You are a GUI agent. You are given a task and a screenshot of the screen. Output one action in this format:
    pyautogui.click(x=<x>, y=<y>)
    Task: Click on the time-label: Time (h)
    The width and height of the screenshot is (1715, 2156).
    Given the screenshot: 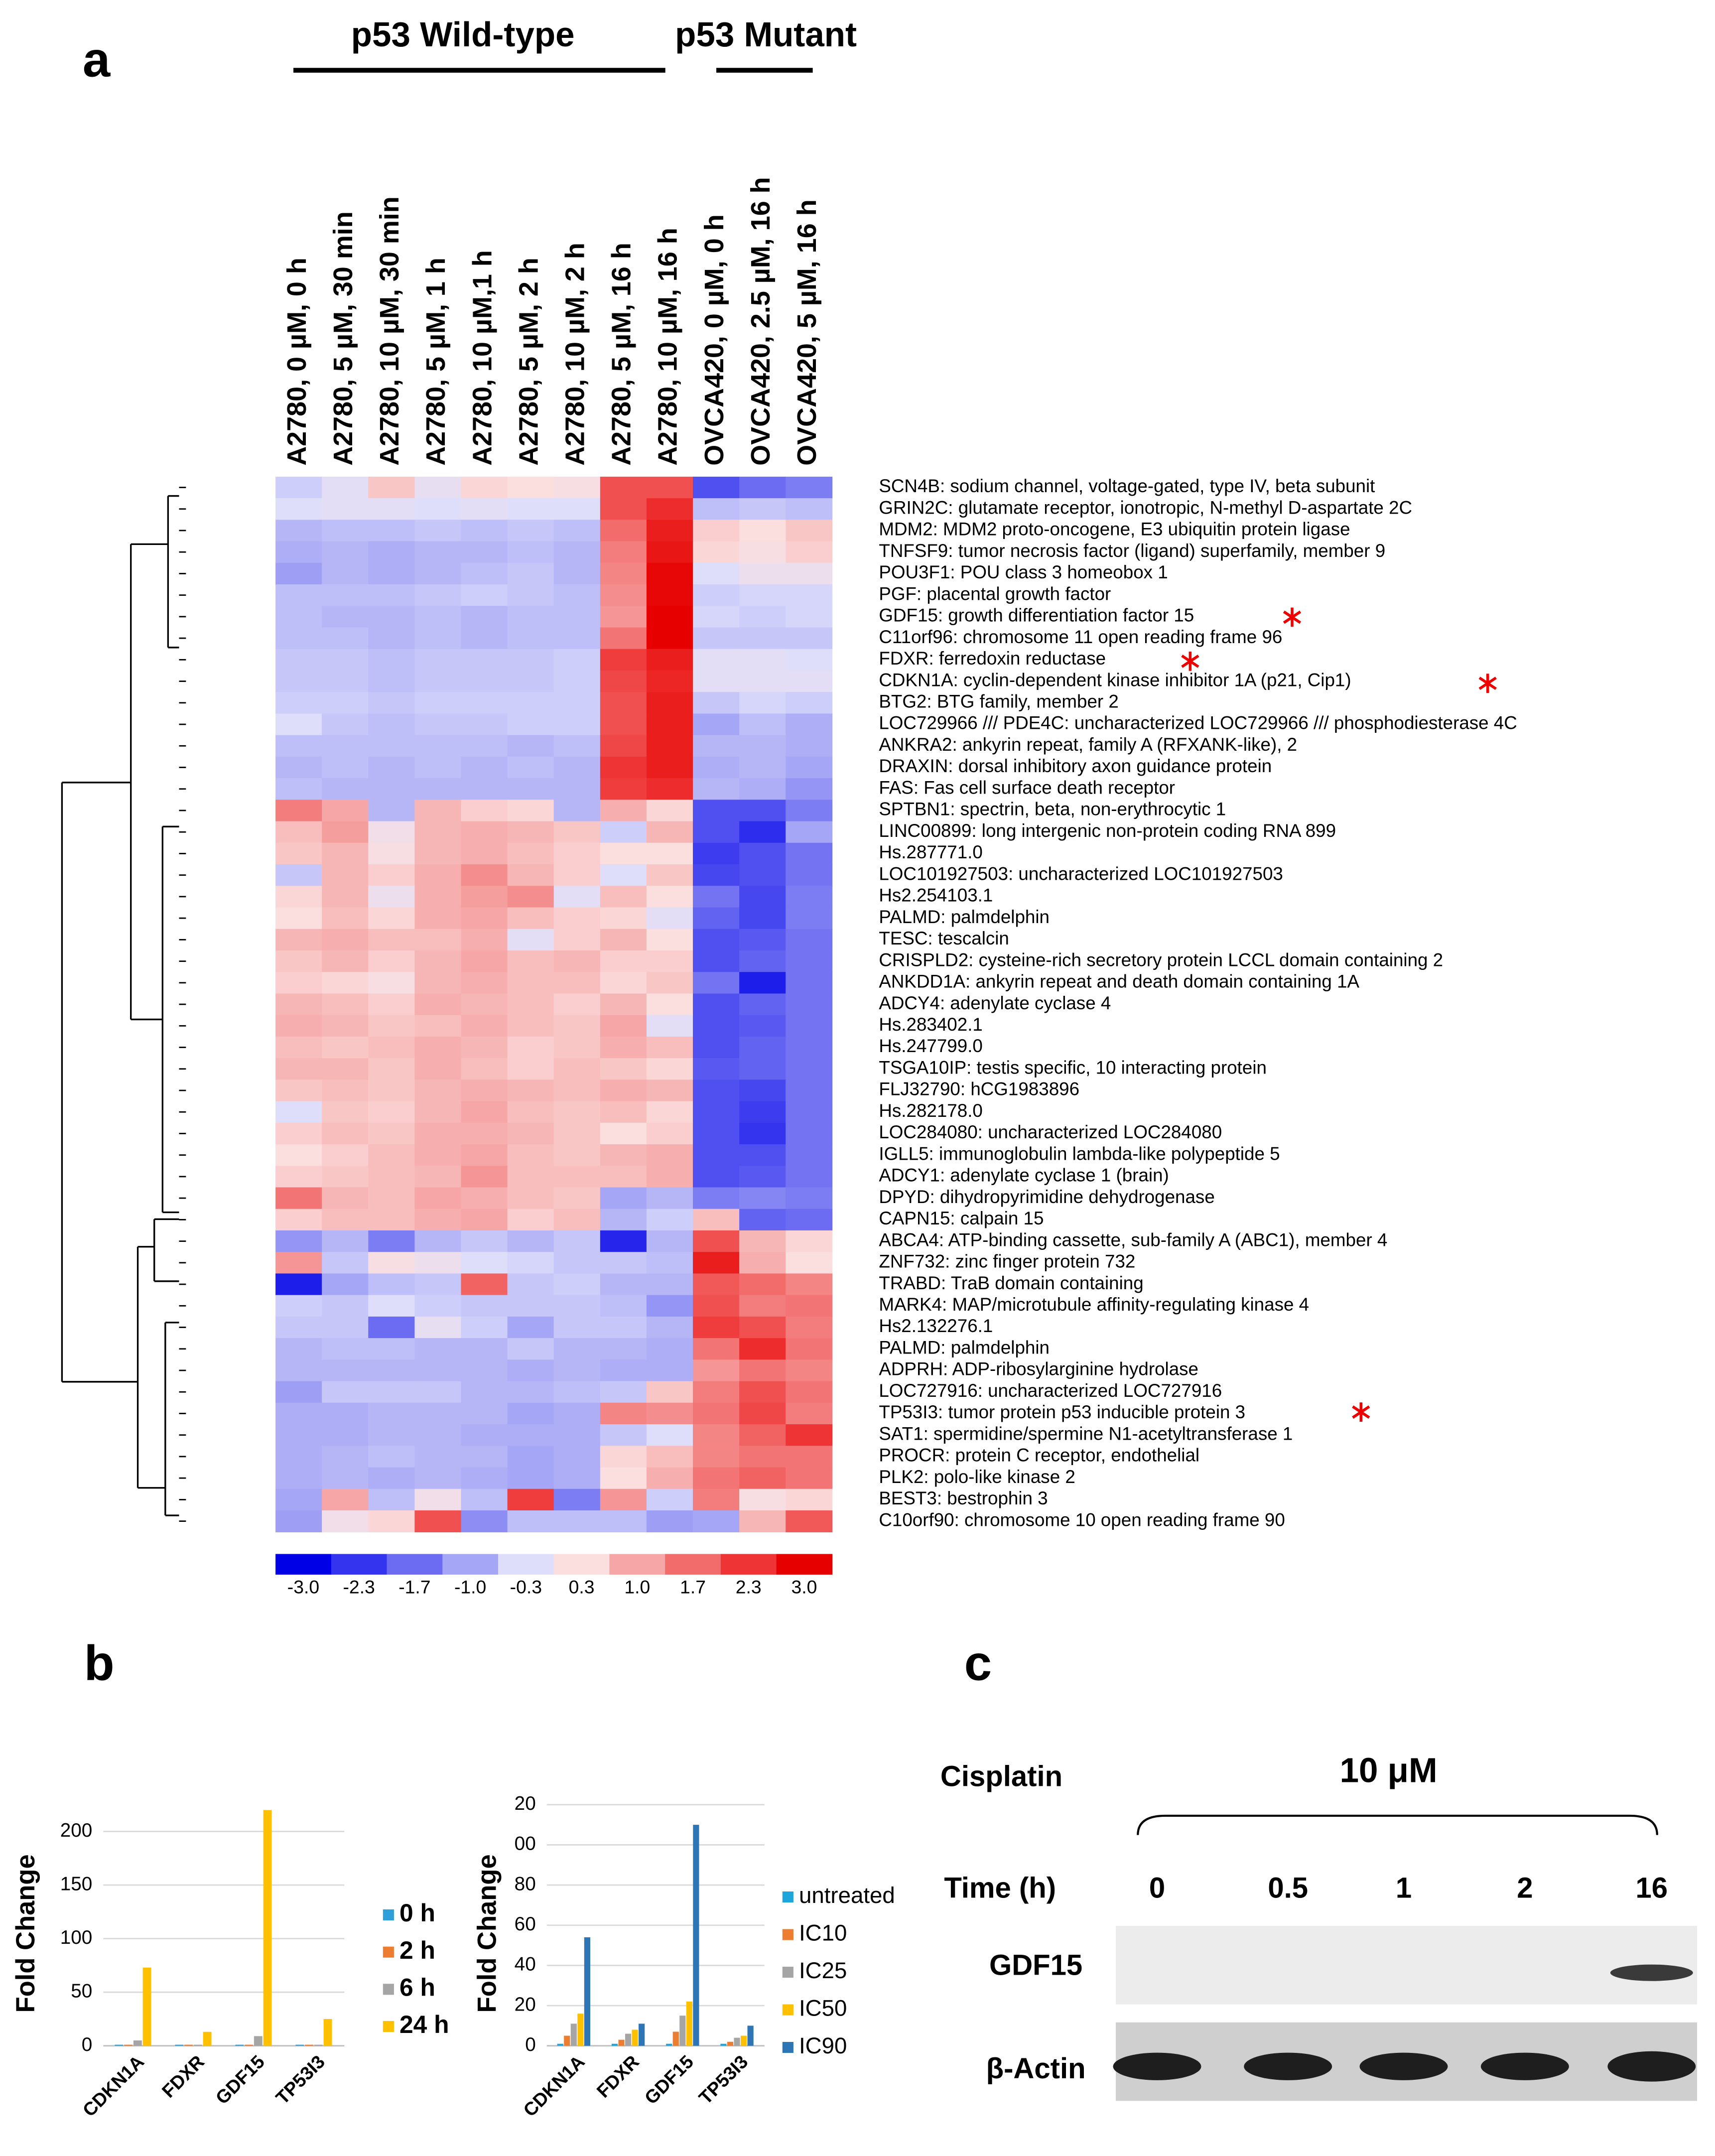 What is the action you would take?
    pyautogui.click(x=1000, y=1888)
    